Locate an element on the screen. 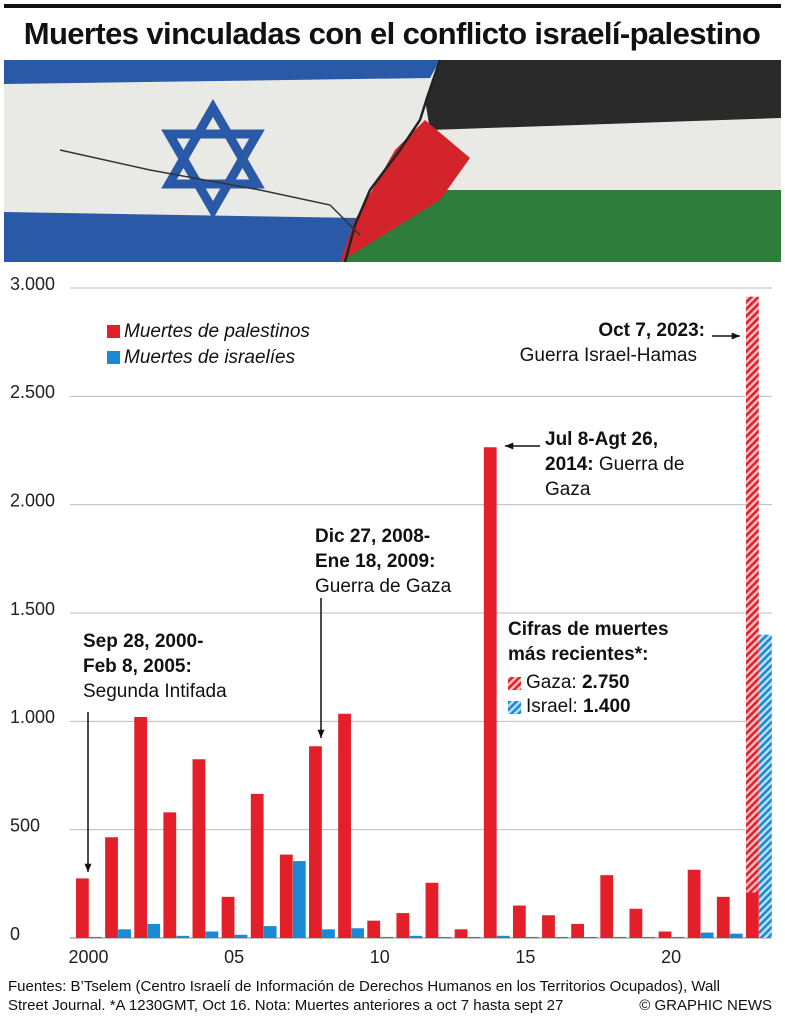 The width and height of the screenshot is (785, 1023). annotation: Ene 18, 2009: is located at coordinates (375, 561).